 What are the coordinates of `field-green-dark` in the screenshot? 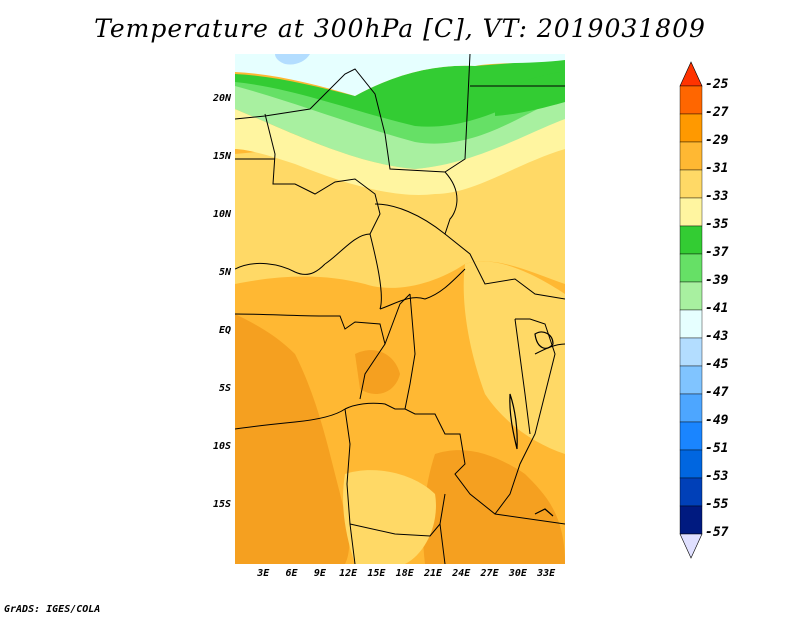 It's located at (400, 93).